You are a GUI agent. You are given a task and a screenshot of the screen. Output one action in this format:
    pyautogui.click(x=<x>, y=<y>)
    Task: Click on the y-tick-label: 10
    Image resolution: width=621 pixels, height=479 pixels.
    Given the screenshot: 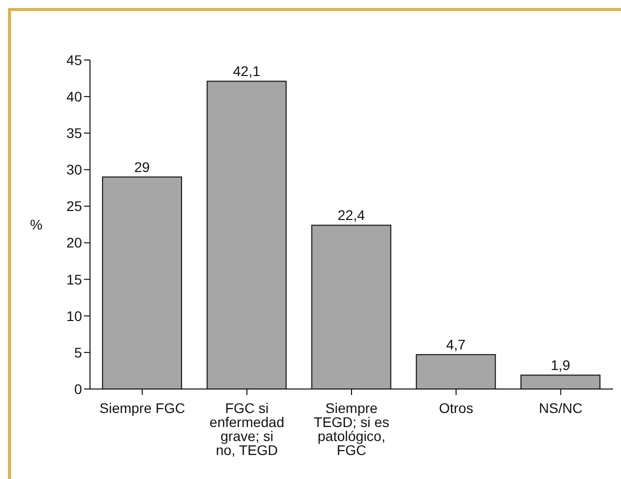 What is the action you would take?
    pyautogui.click(x=74, y=316)
    